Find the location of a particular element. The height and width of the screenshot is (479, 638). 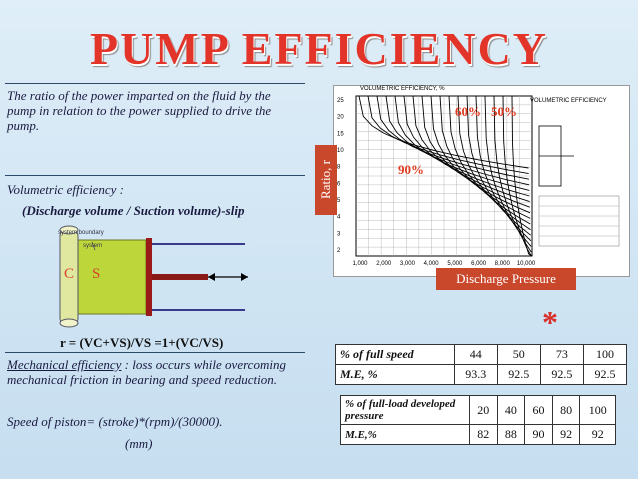

x-tick-label: 10,000 is located at coordinates (526, 264).